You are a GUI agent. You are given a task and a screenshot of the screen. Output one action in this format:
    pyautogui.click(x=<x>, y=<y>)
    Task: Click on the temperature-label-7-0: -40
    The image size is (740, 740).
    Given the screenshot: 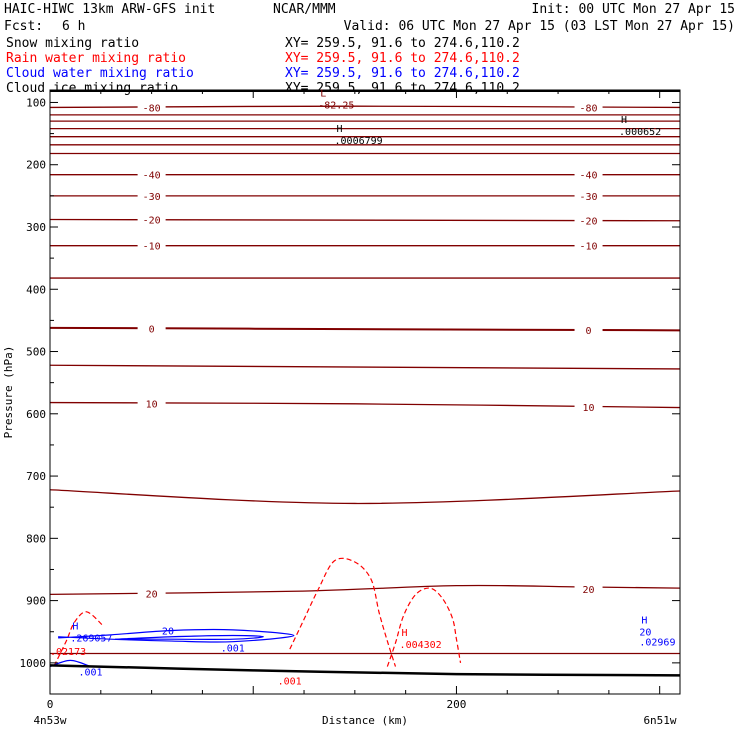 What is the action you would take?
    pyautogui.click(x=152, y=176)
    